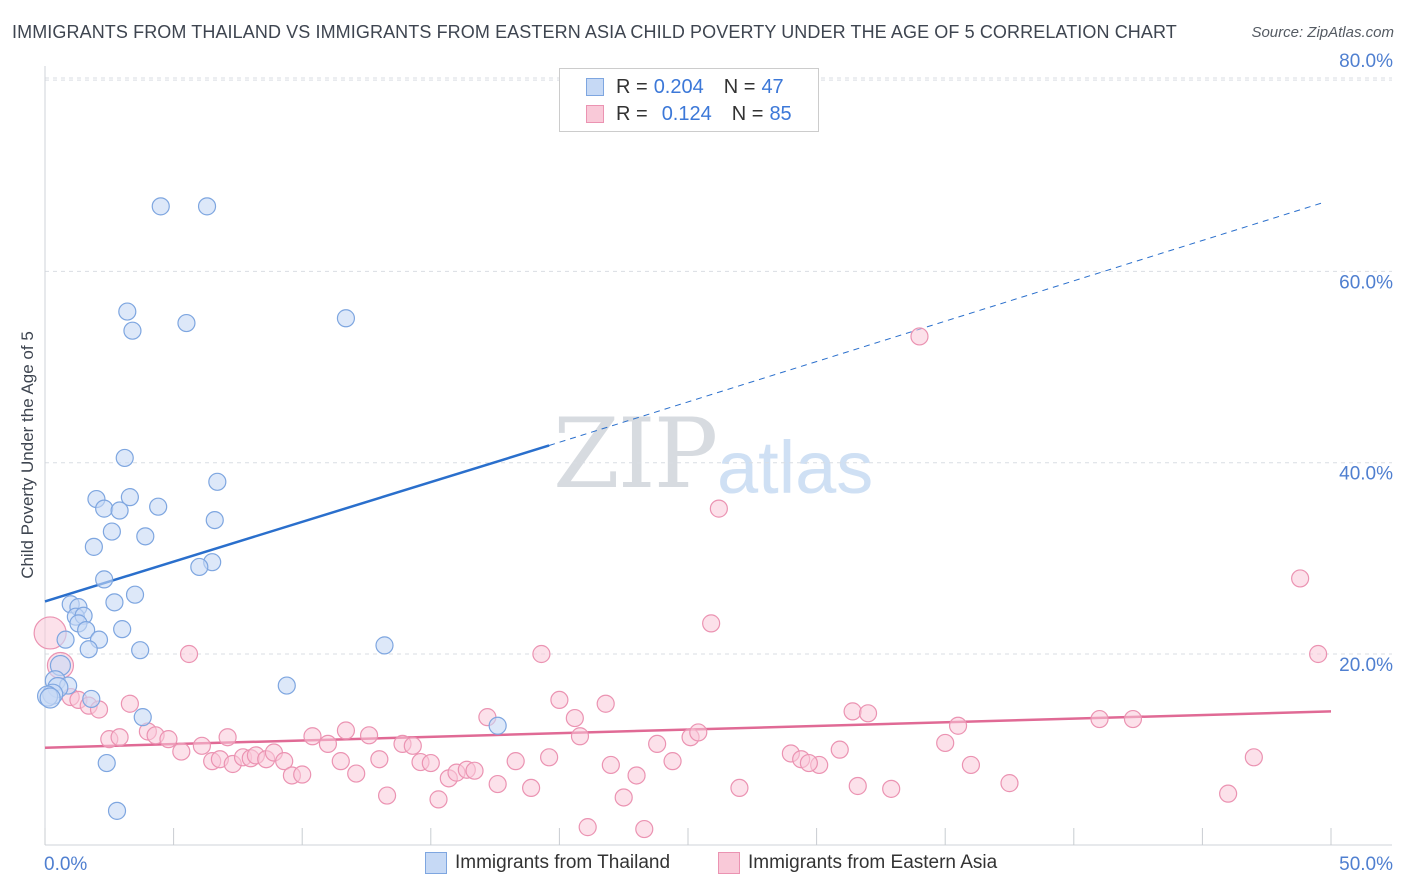  What do you see at coordinates (1322, 32) in the screenshot?
I see `source-label: Source: ZipAtlas.com` at bounding box center [1322, 32].